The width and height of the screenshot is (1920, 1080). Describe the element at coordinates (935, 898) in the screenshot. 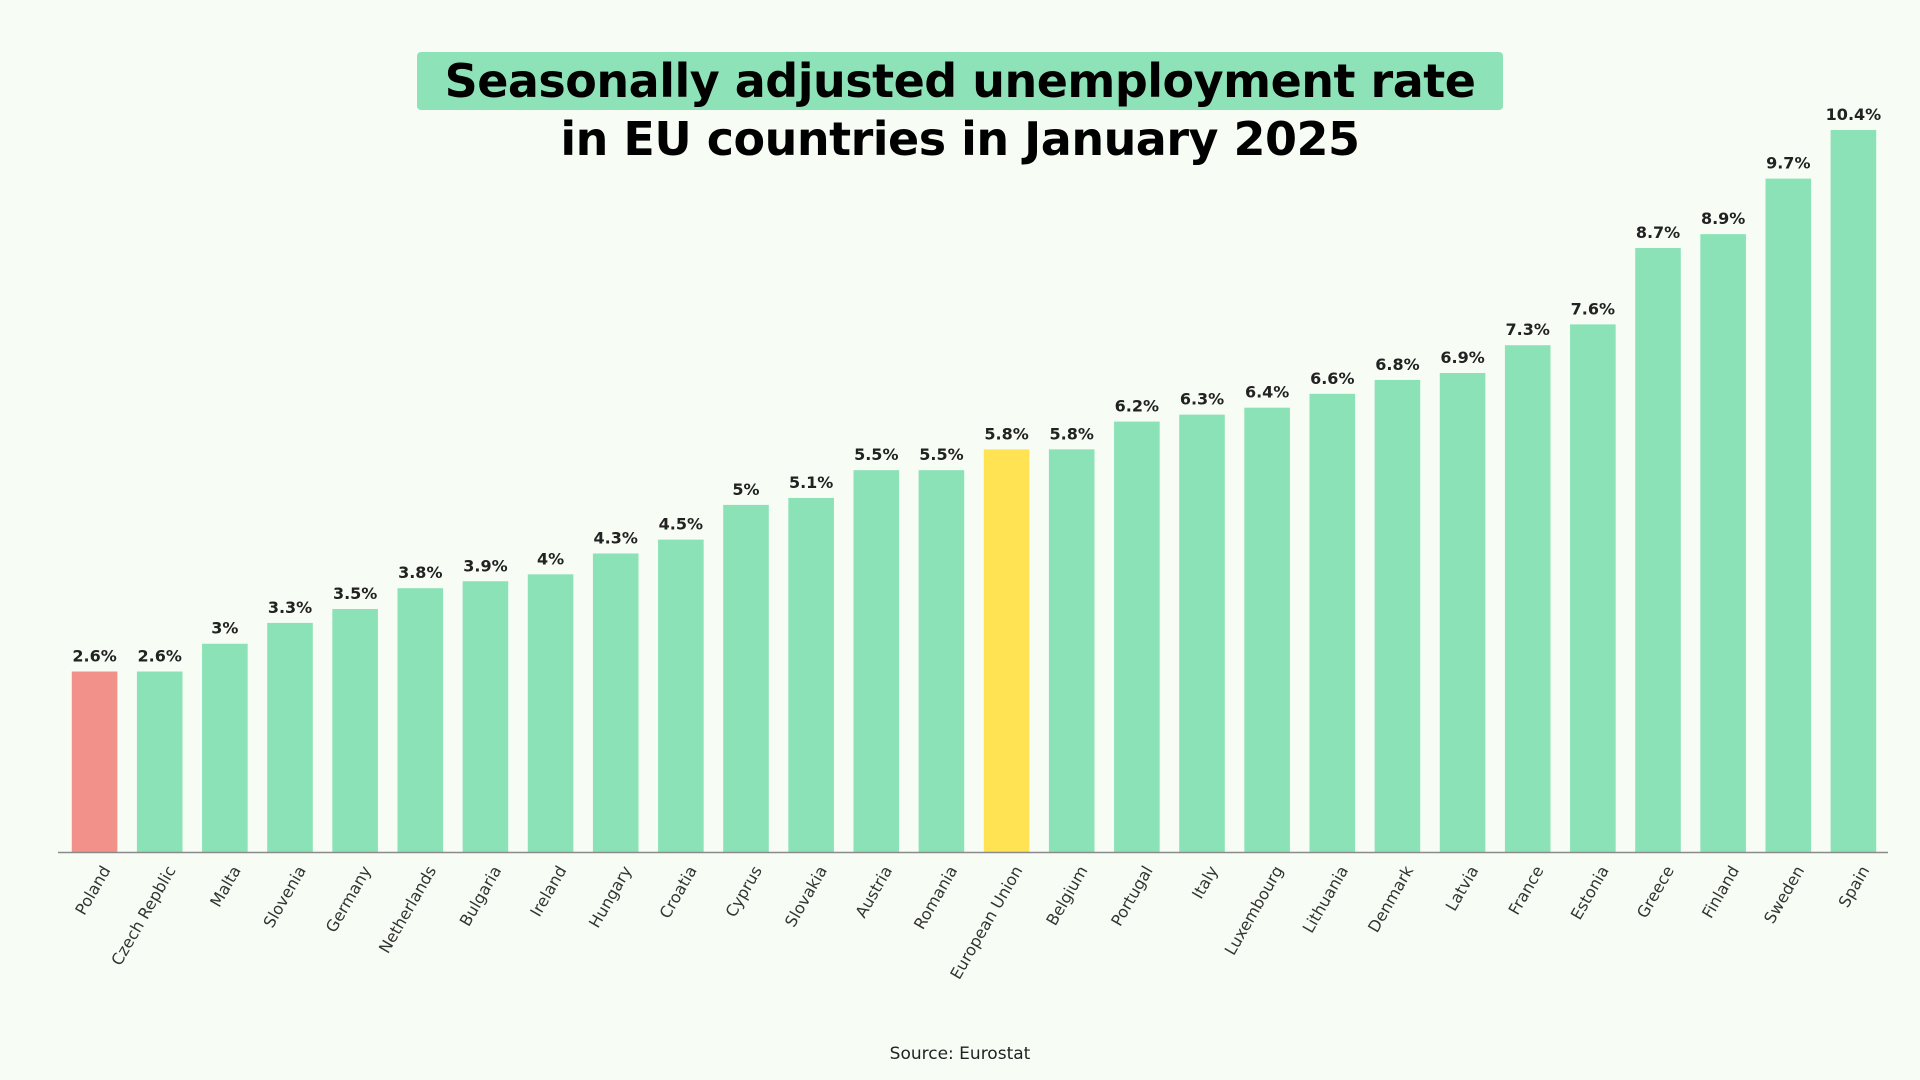

I see `category-label-romania: Romania` at that location.